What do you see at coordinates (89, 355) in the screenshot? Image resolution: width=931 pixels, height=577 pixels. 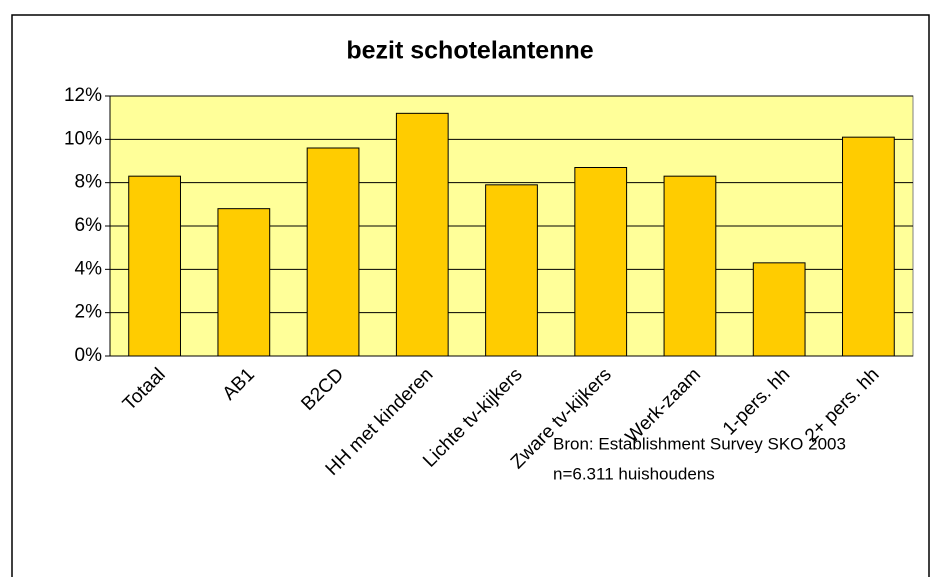 I see `y-tick-label: 0%` at bounding box center [89, 355].